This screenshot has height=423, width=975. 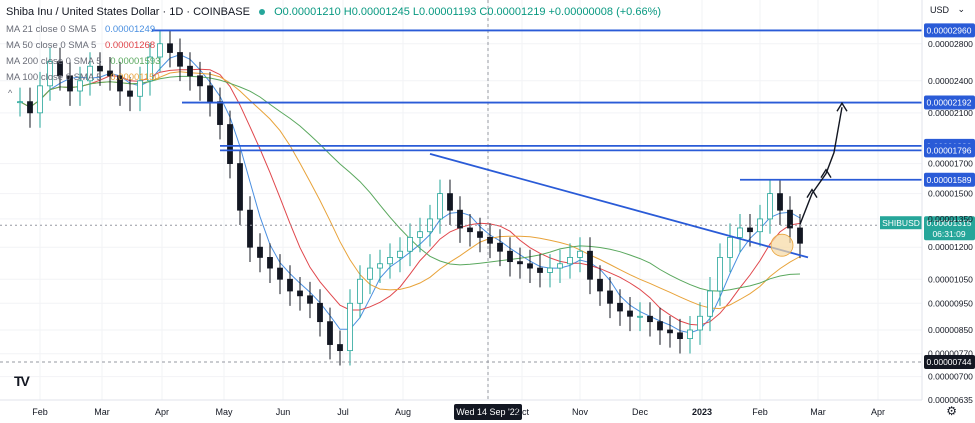 What do you see at coordinates (948, 234) in the screenshot?
I see `countdown-label: 06:31:09` at bounding box center [948, 234].